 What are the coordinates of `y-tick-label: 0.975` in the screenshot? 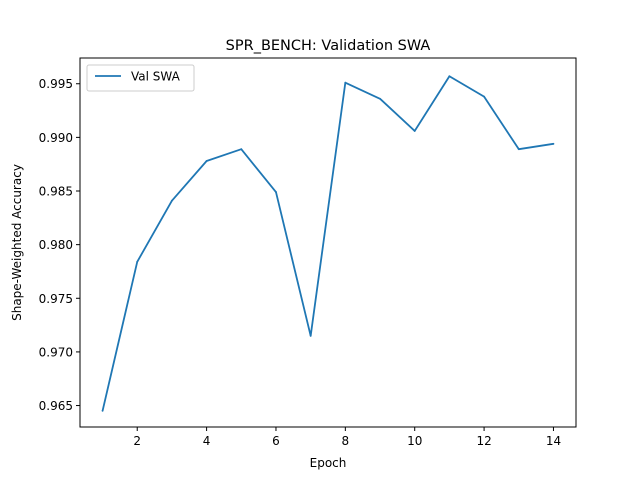 It's located at (56, 299).